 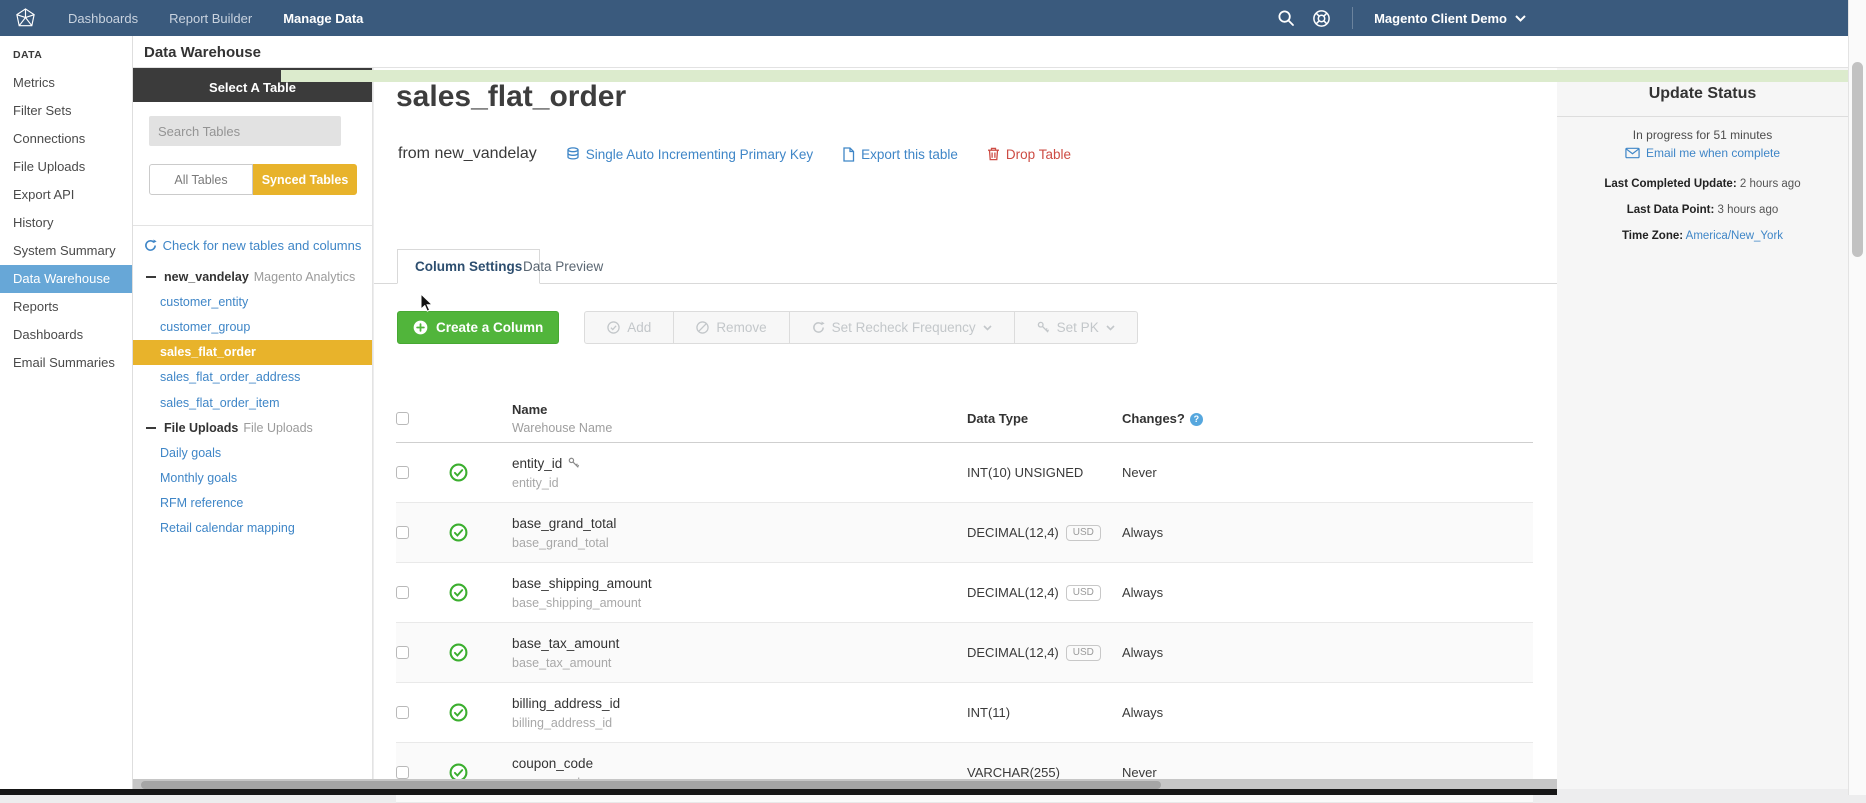 I want to click on email-me-link: Email me when complete, so click(x=1702, y=153).